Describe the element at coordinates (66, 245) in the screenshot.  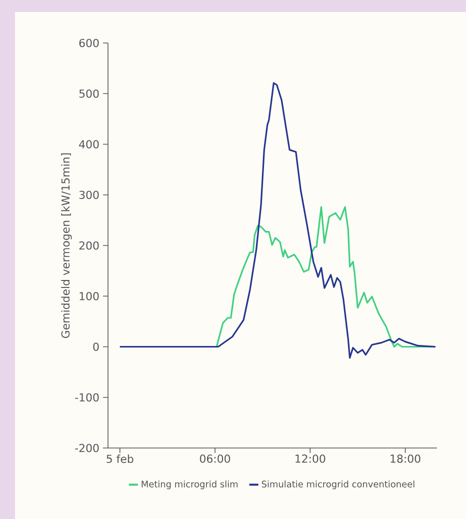
I see `y-axis-title: Gemiddeld vermogen [kW/15min]` at that location.